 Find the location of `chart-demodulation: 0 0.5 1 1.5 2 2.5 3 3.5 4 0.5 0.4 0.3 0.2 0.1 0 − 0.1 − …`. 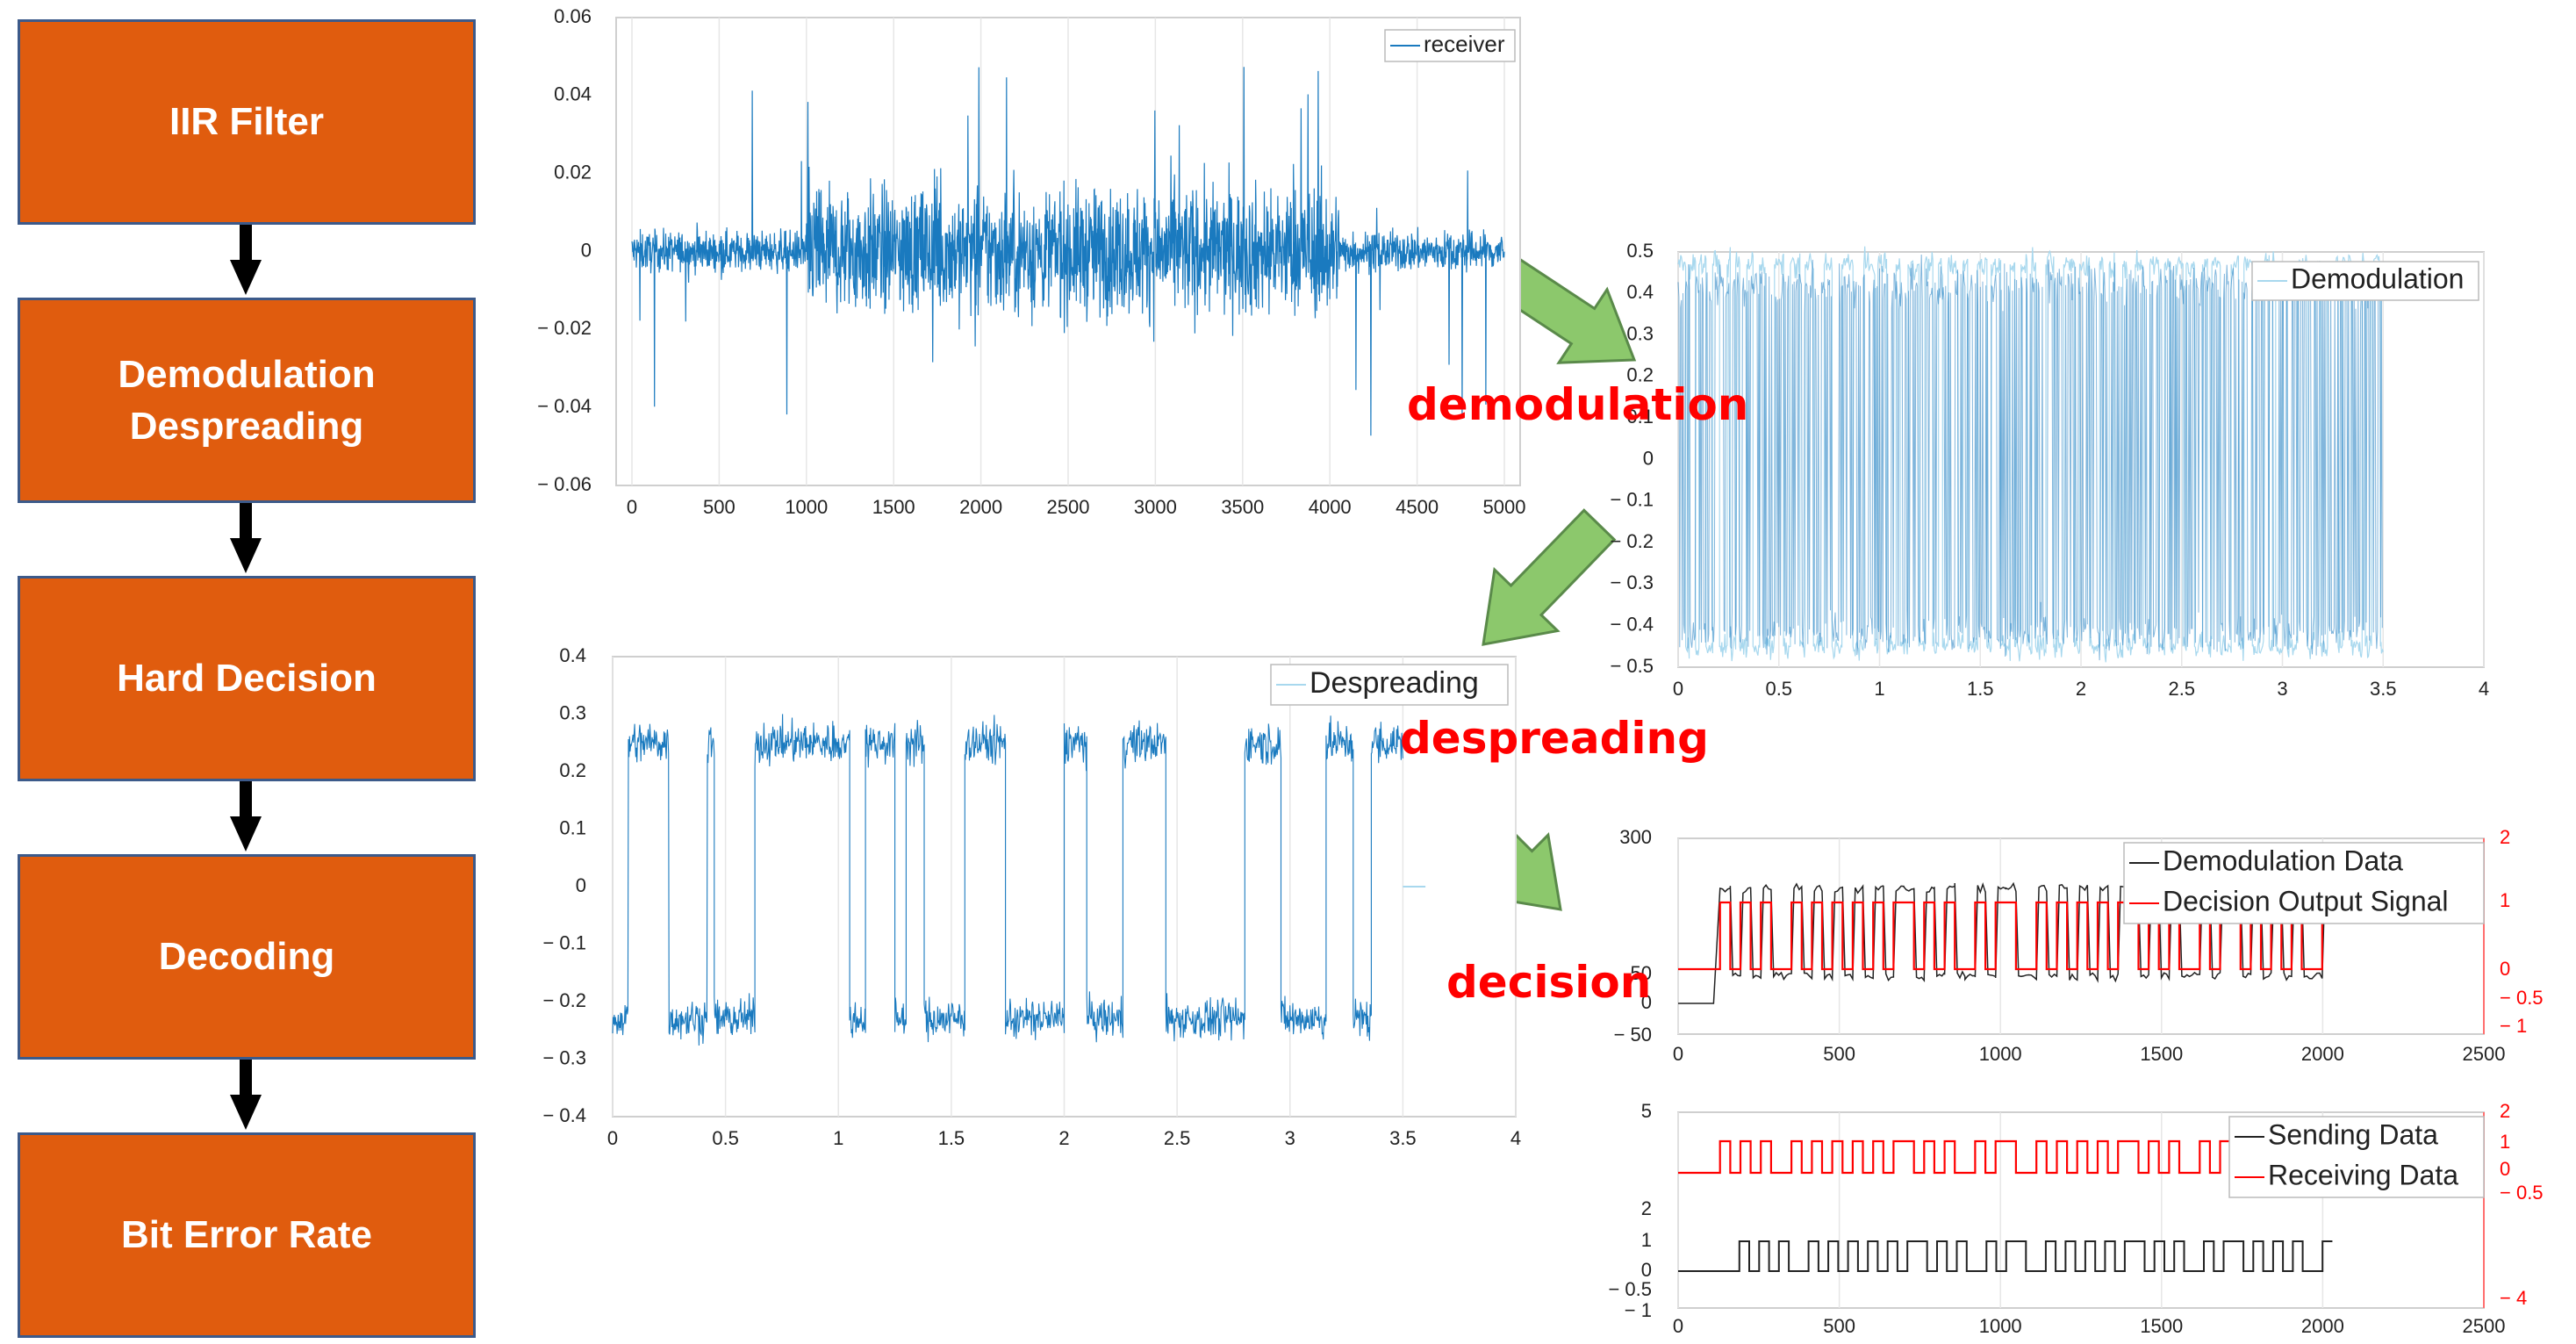

chart-demodulation: 0 0.5 1 1.5 2 2.5 3 3.5 4 0.5 0.4 0.3 0.2 0.1 0 − 0.1 − … is located at coordinates (2050, 470).